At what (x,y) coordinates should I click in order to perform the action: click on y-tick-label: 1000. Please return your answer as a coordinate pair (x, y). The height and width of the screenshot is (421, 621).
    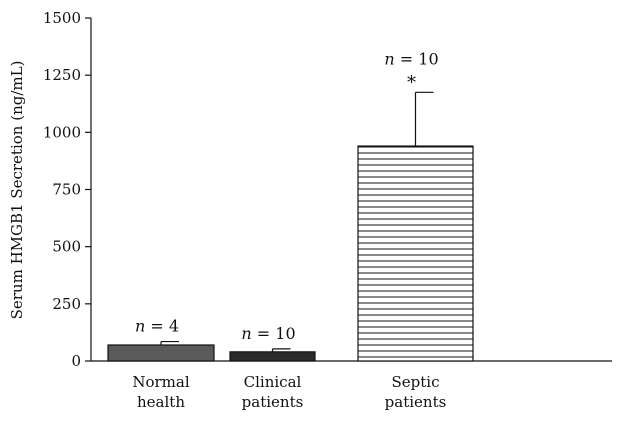
    Looking at the image, I should click on (62, 132).